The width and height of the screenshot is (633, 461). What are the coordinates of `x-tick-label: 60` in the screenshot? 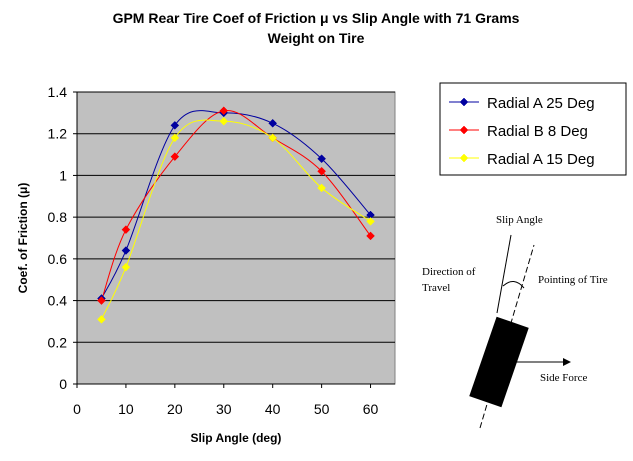 It's located at (371, 409).